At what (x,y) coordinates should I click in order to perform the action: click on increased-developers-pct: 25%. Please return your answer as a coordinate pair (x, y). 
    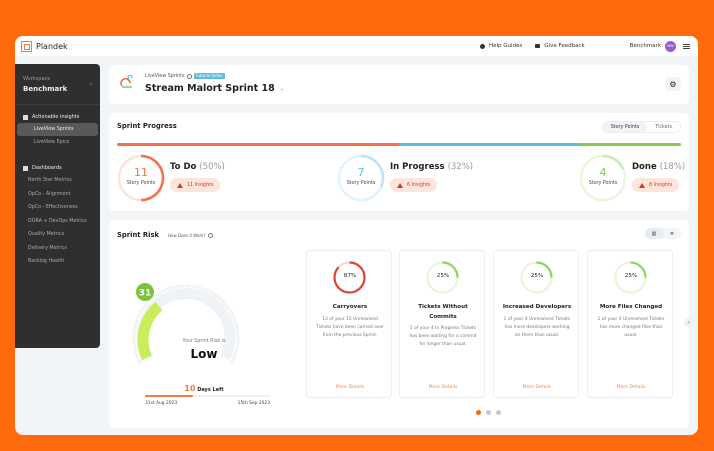
    Looking at the image, I should click on (537, 276).